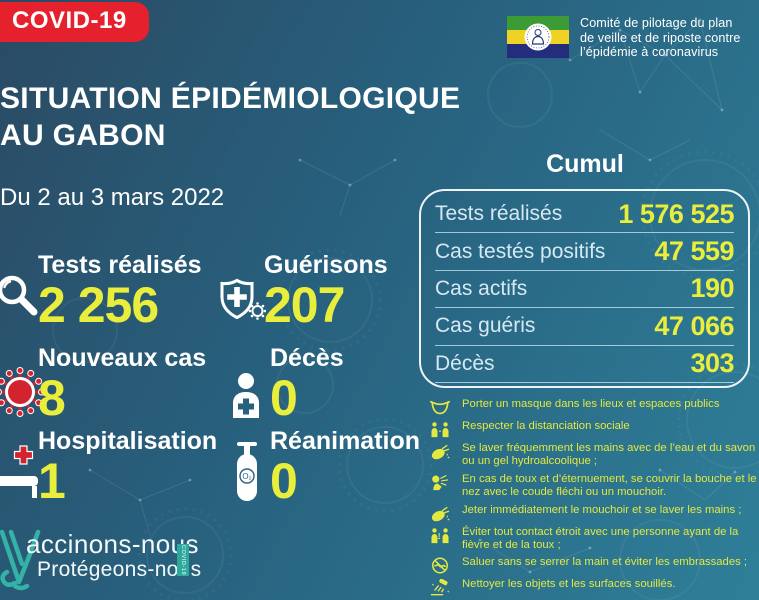 Image resolution: width=759 pixels, height=600 pixels. I want to click on row-value: 47 559, so click(694, 251).